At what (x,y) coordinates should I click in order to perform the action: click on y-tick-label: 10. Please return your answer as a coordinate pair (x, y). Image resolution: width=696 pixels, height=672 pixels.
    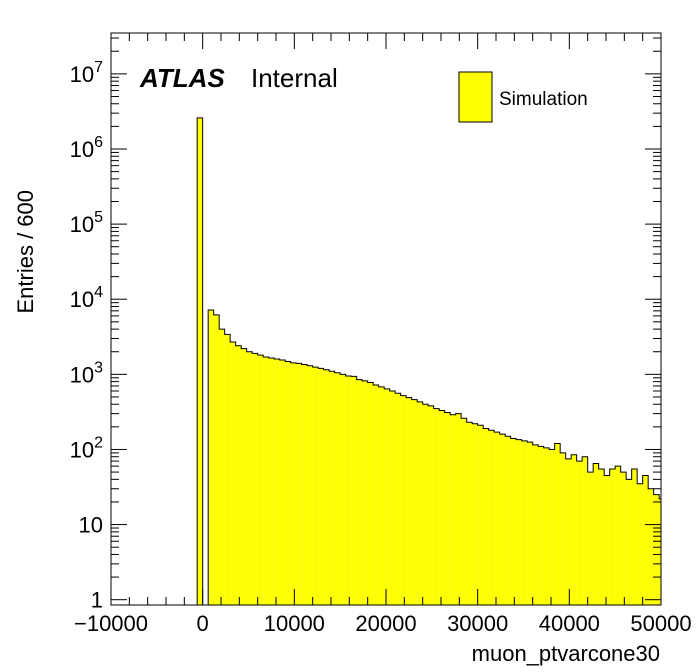
    Looking at the image, I should click on (91, 525).